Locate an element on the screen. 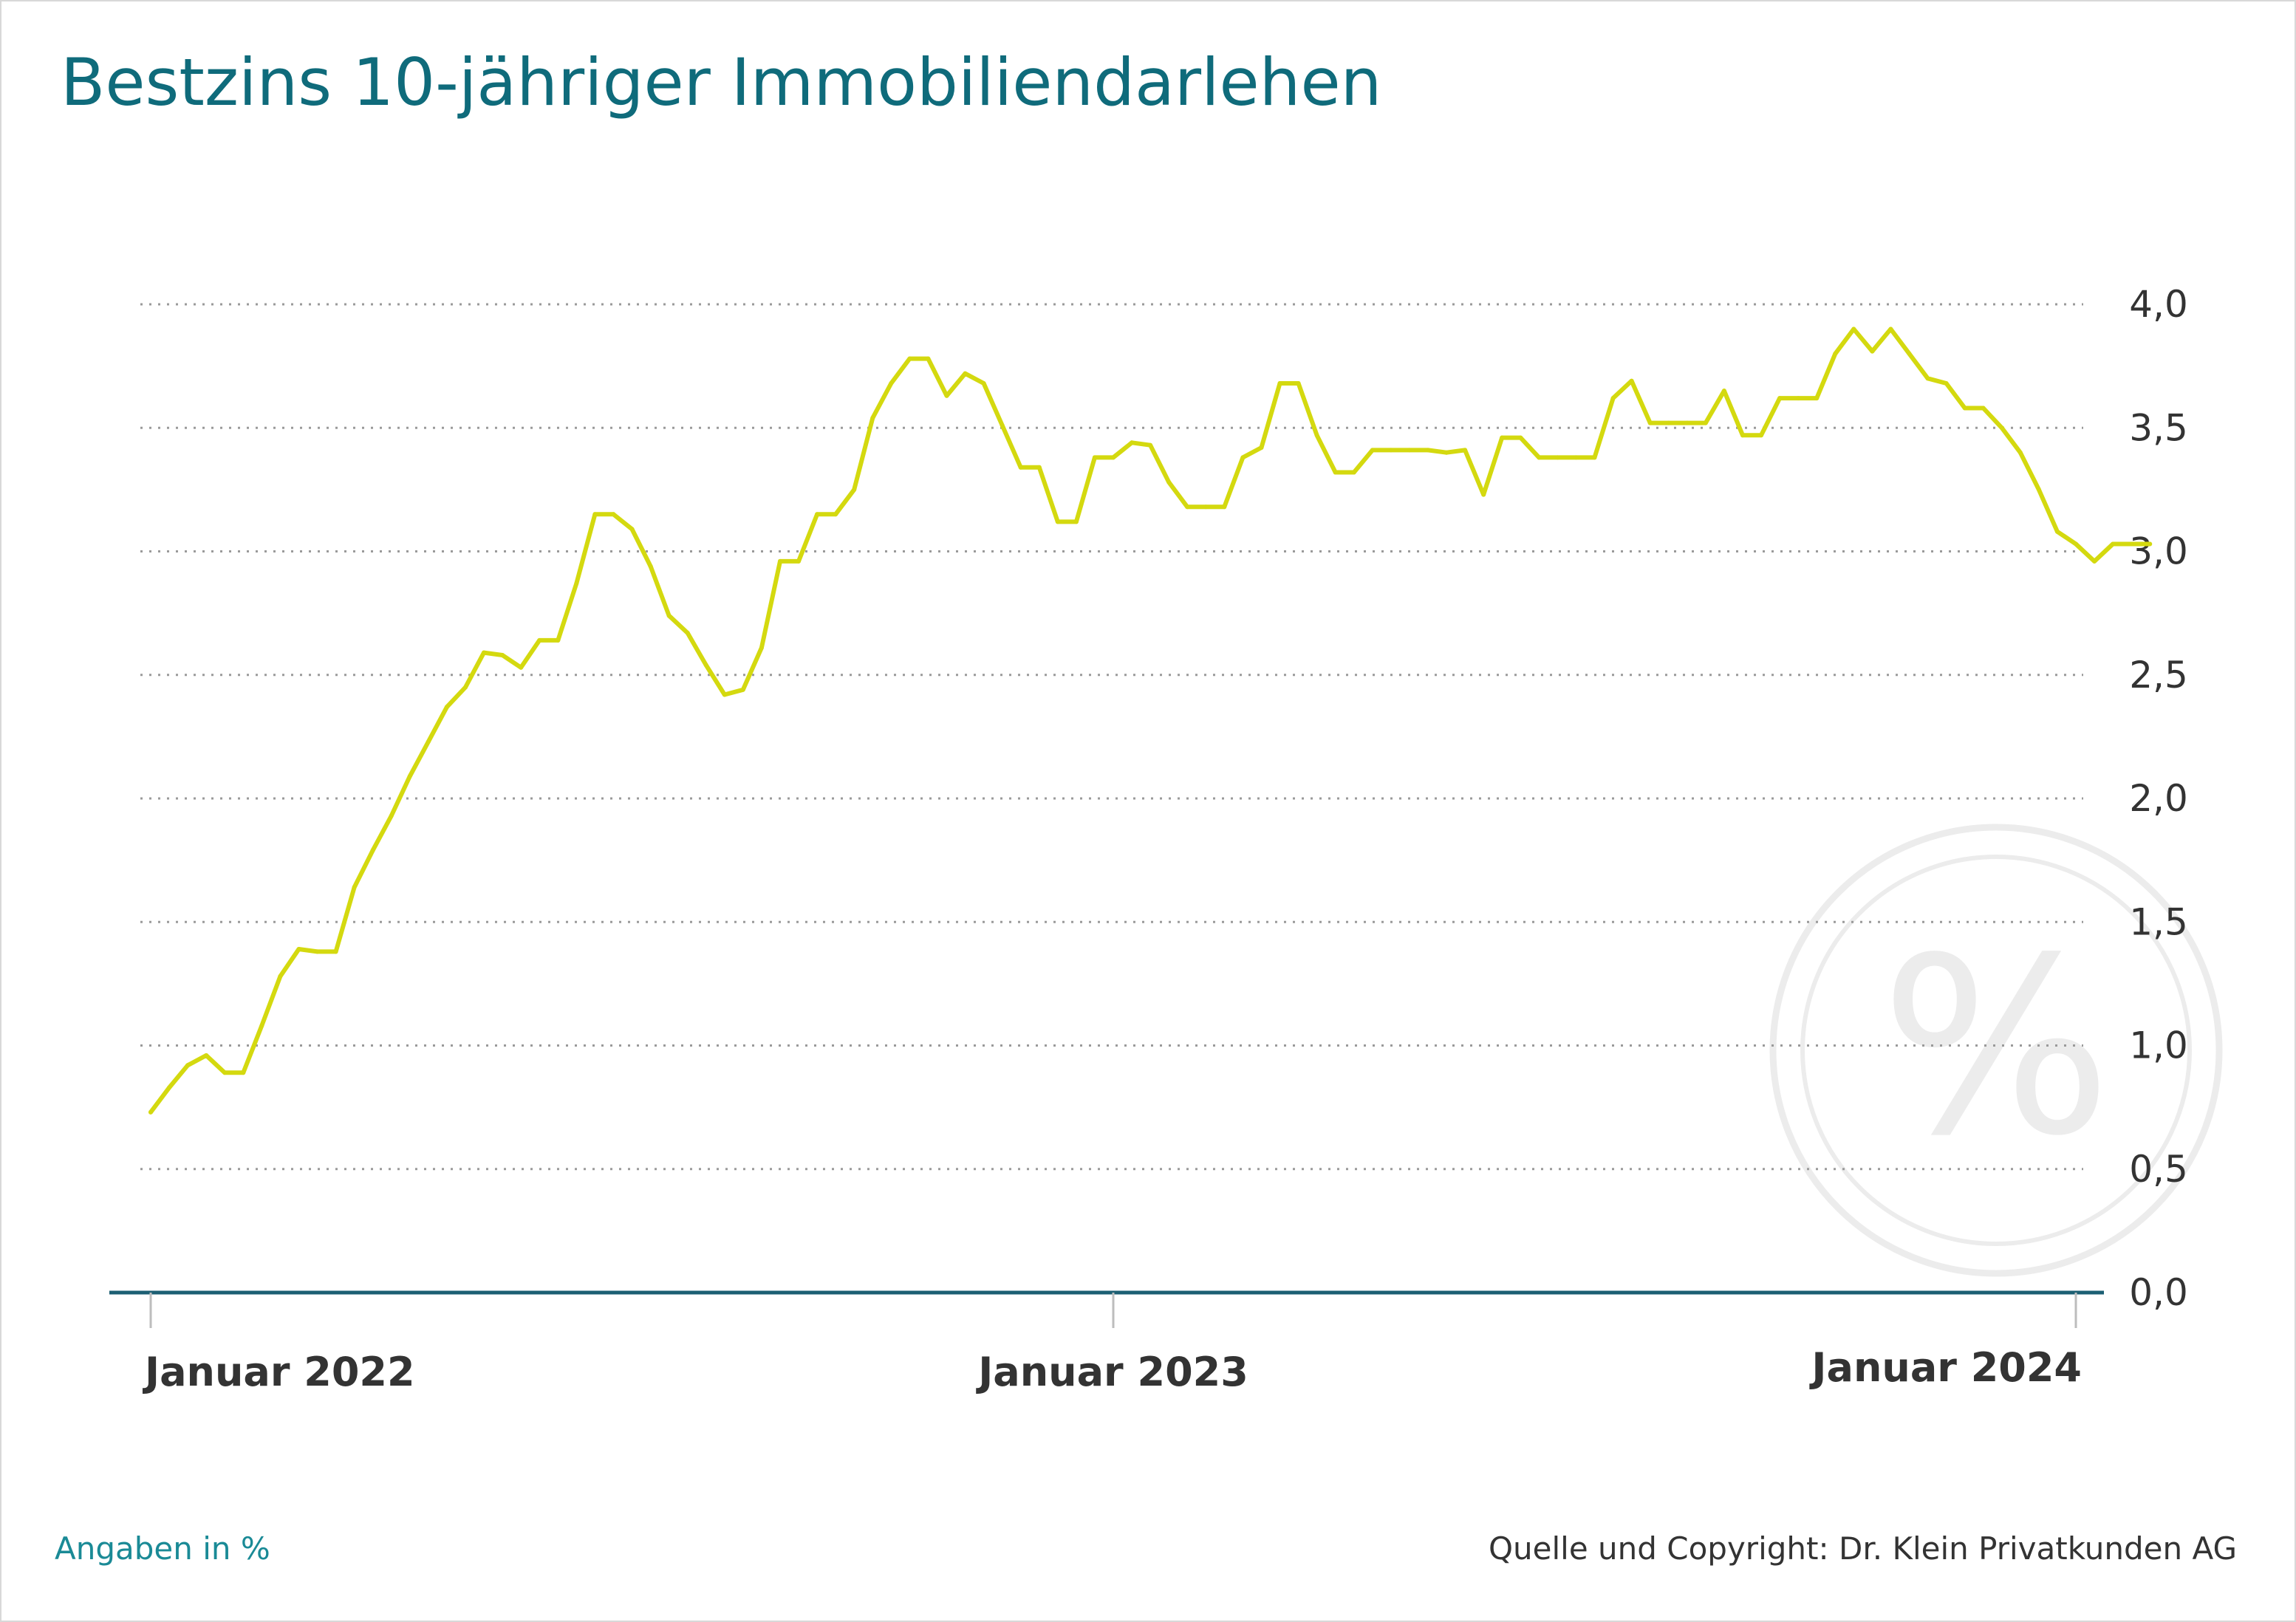 The height and width of the screenshot is (1622, 2296). y-tick-label: 0,5 is located at coordinates (2159, 1169).